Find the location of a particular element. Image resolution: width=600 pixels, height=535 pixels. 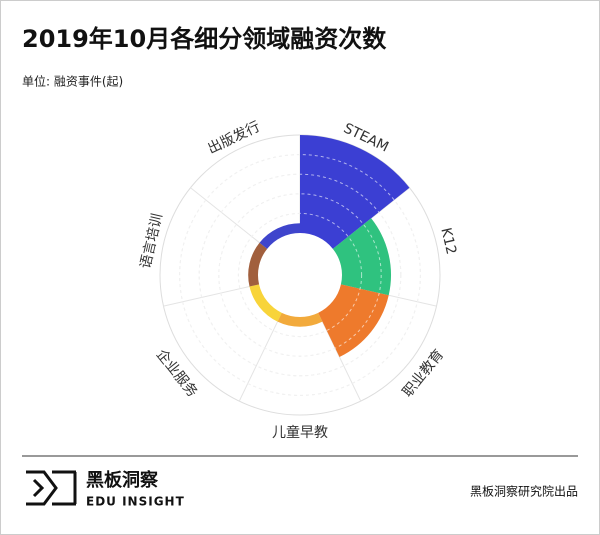

brand-en: EDU INSIGHT is located at coordinates (135, 502).